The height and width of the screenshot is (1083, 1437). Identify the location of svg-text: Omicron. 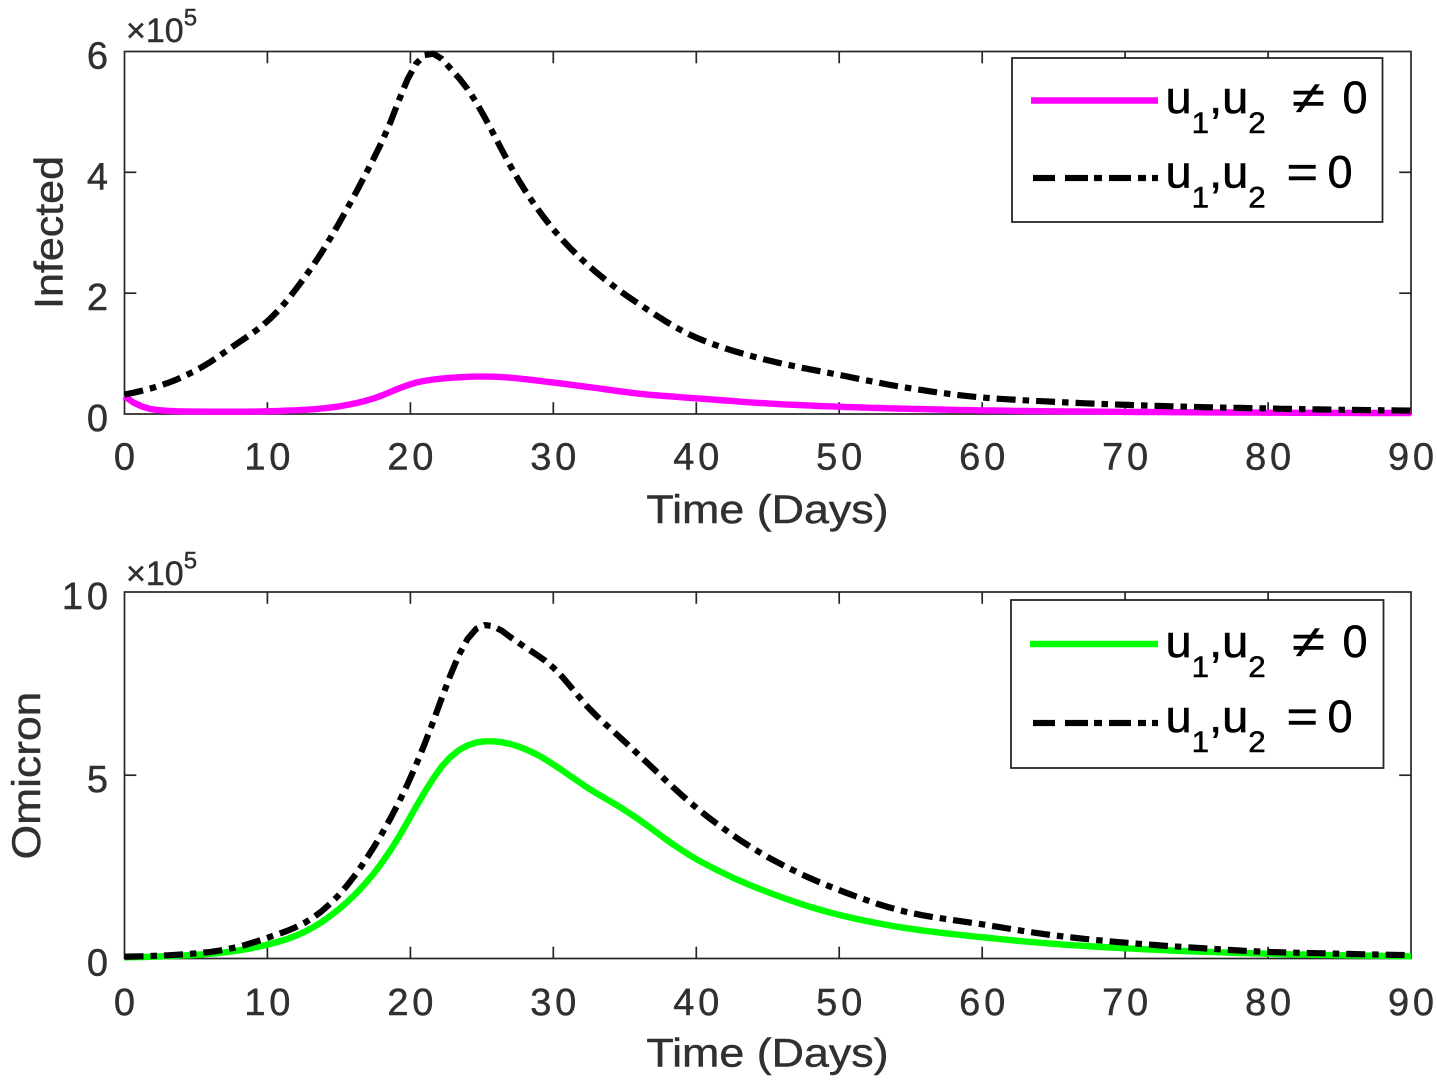
(26, 776).